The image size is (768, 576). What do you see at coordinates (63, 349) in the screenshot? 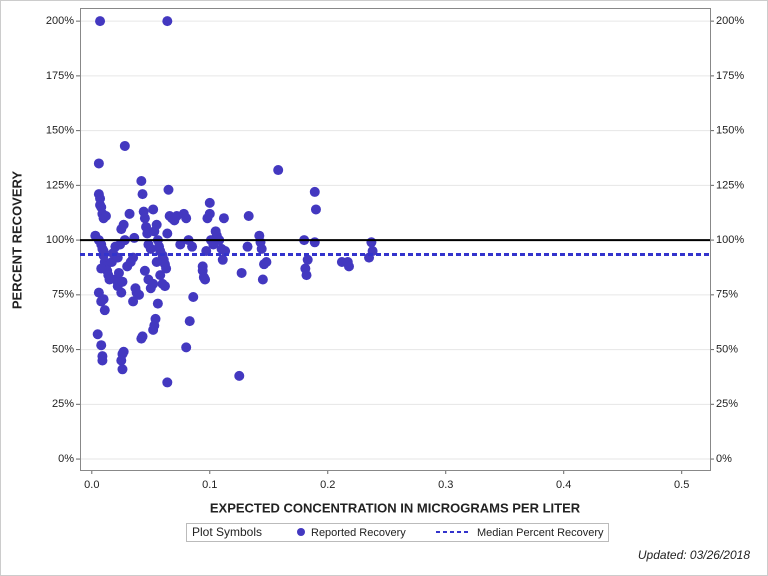
I see `y-tick-label: 50%` at bounding box center [63, 349].